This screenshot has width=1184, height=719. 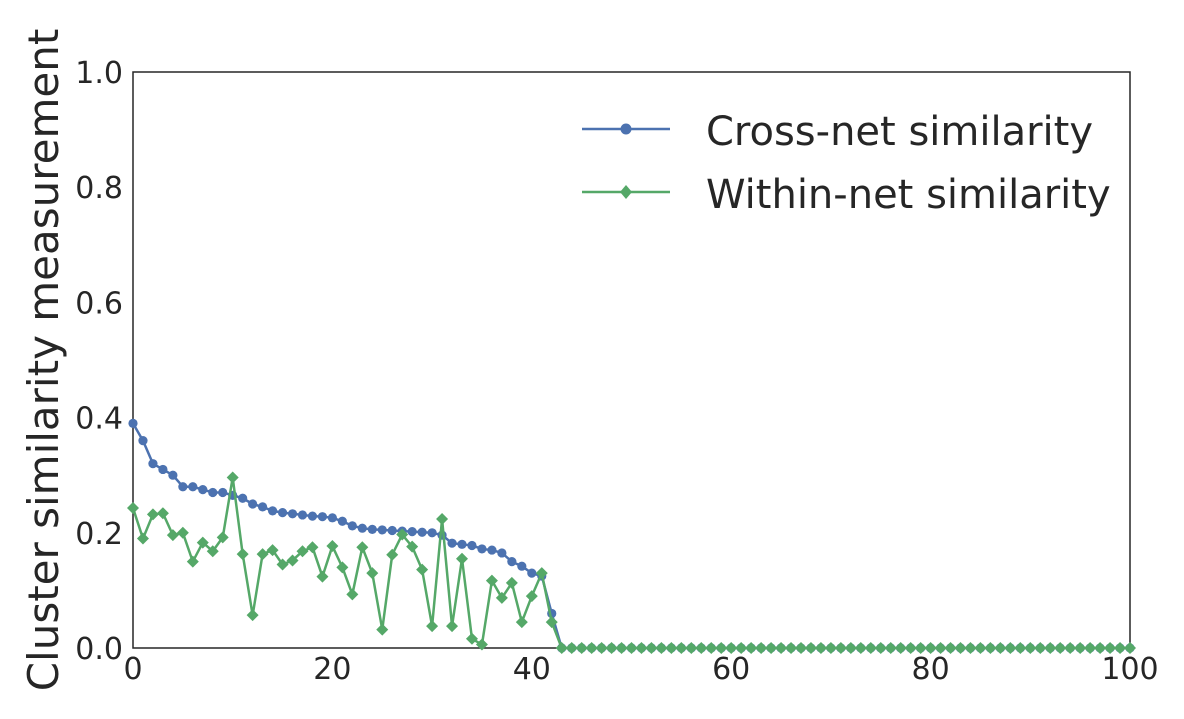 What do you see at coordinates (99, 649) in the screenshot?
I see `y-tick-label: 0.0` at bounding box center [99, 649].